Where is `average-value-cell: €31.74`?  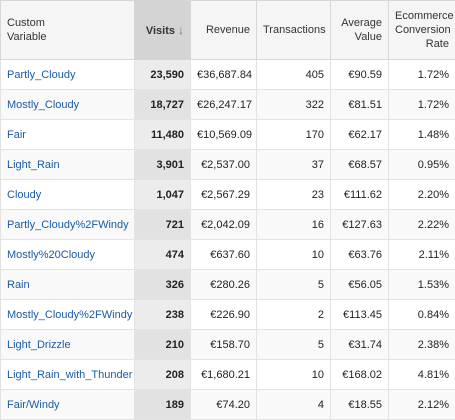 average-value-cell: €31.74 is located at coordinates (360, 345).